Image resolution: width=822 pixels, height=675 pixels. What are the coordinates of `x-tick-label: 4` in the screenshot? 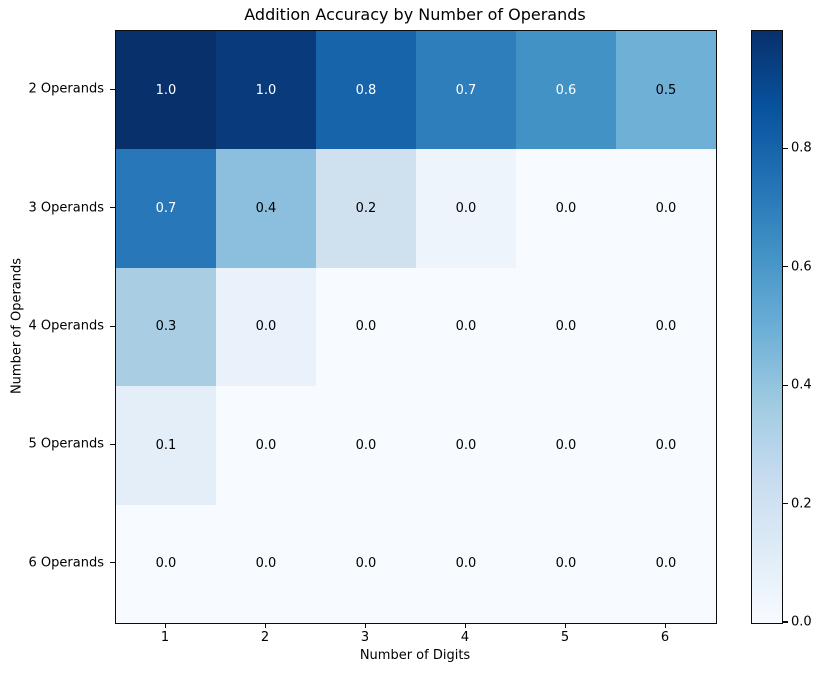 It's located at (465, 637).